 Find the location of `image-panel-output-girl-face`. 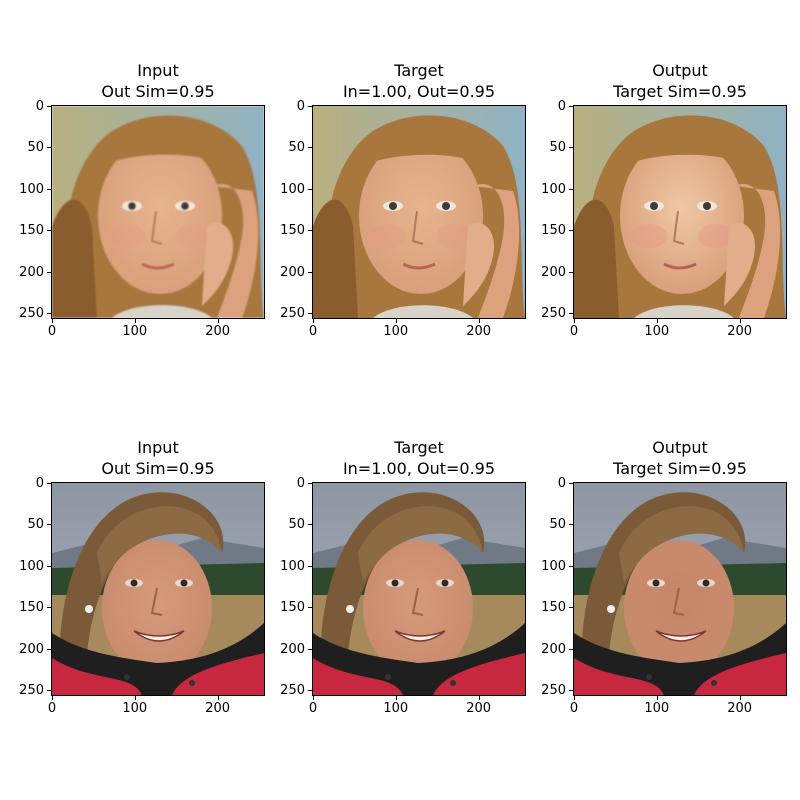

image-panel-output-girl-face is located at coordinates (680, 212).